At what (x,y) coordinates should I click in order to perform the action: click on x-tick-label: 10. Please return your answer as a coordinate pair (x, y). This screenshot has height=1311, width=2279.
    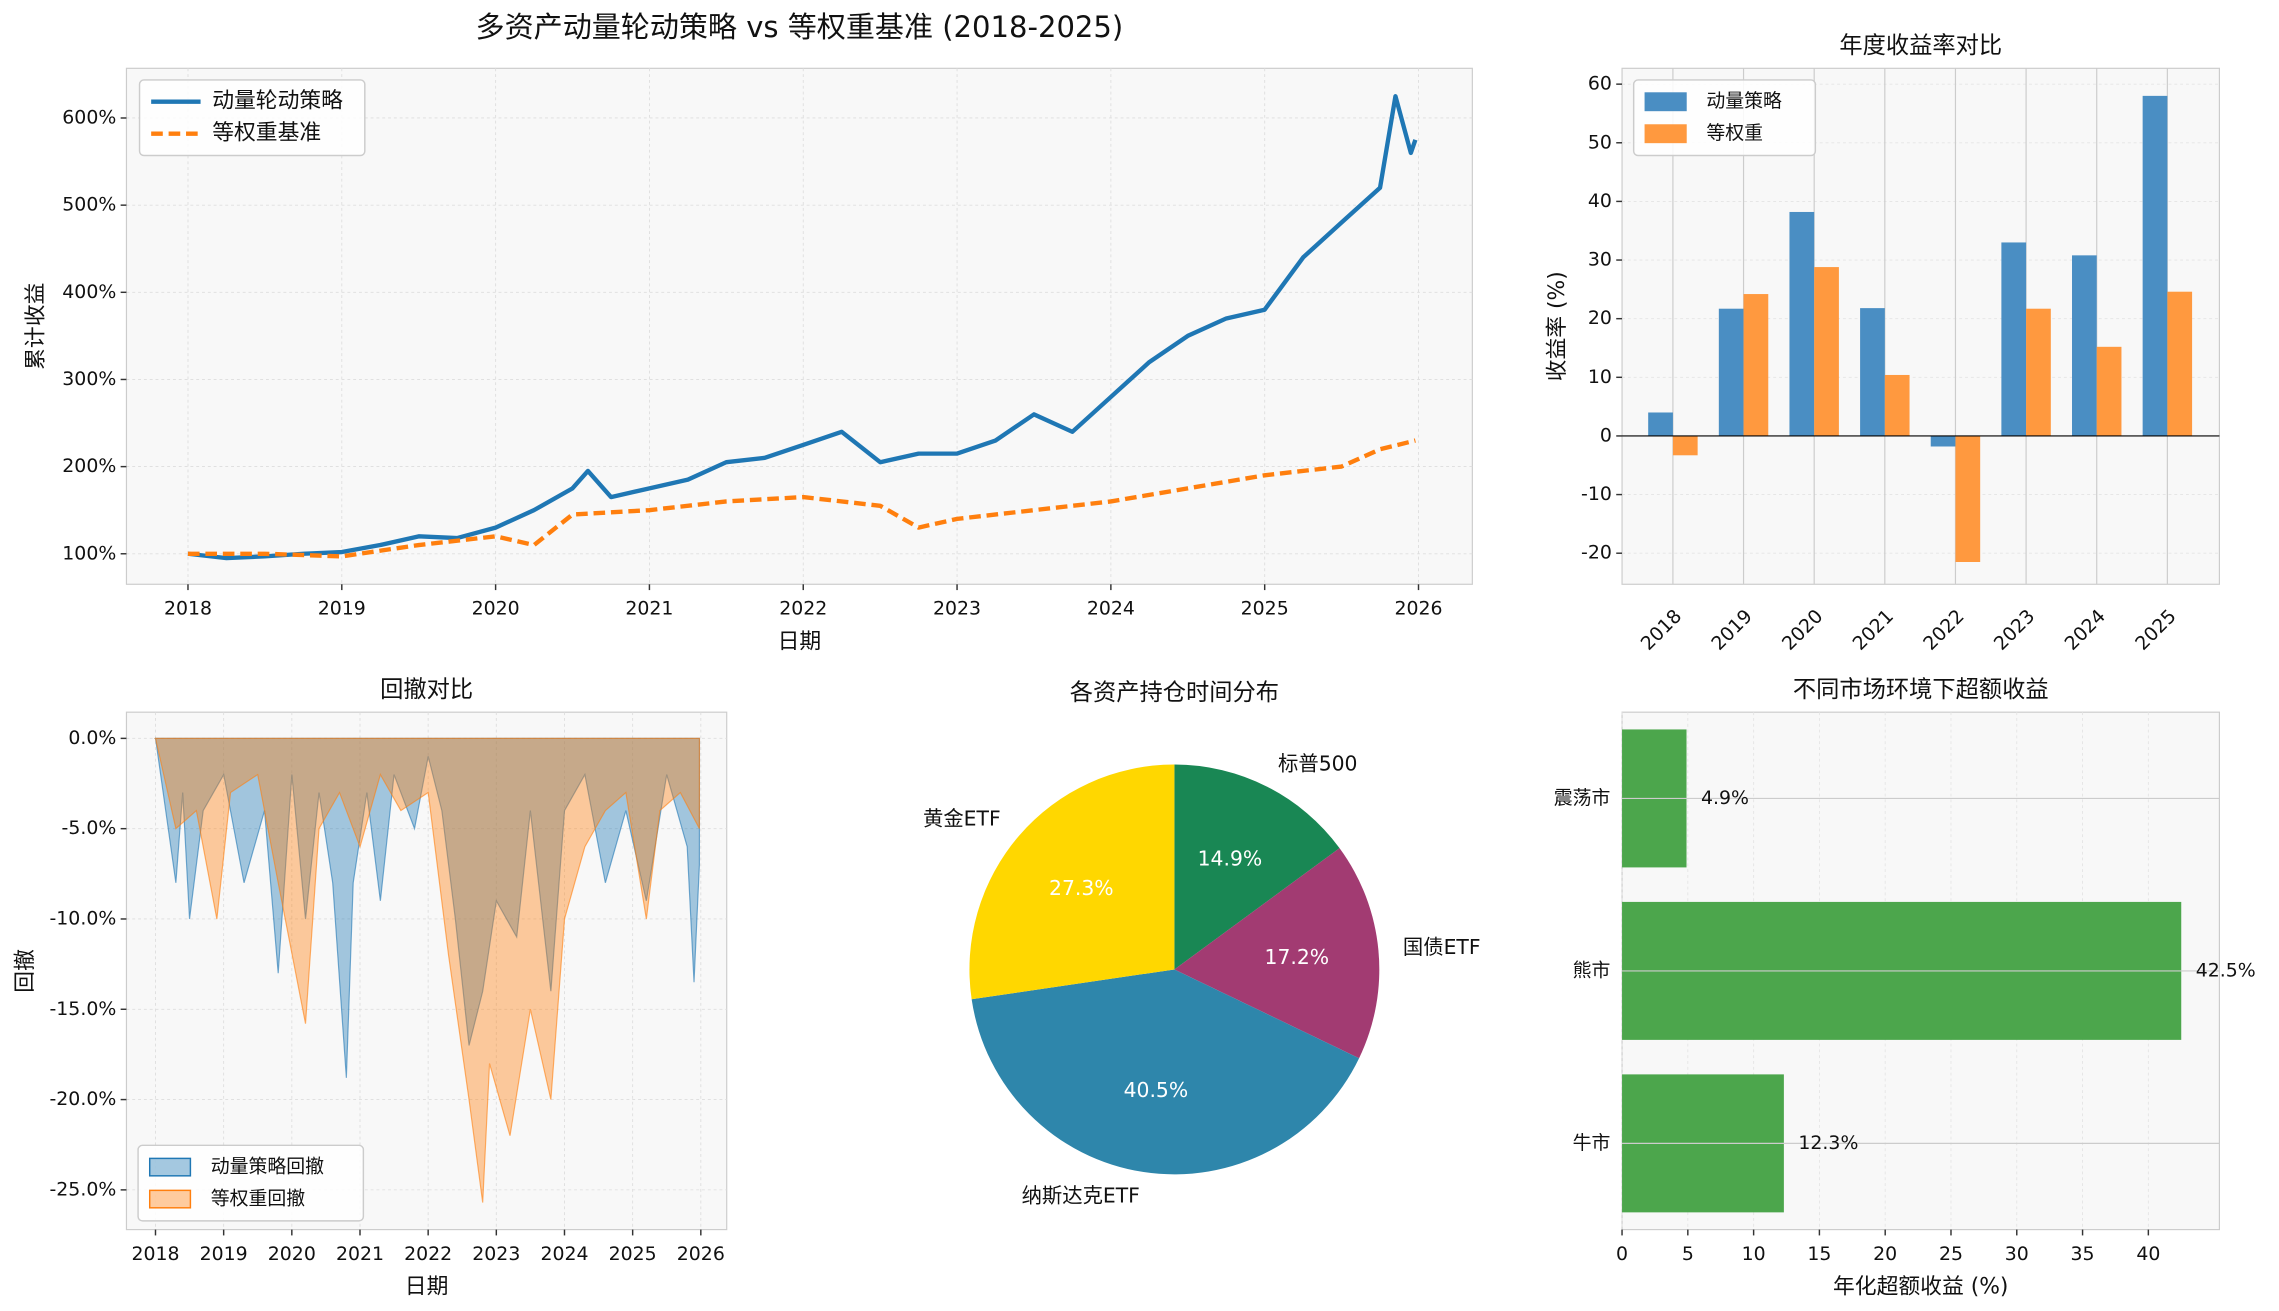
    Looking at the image, I should click on (1754, 1254).